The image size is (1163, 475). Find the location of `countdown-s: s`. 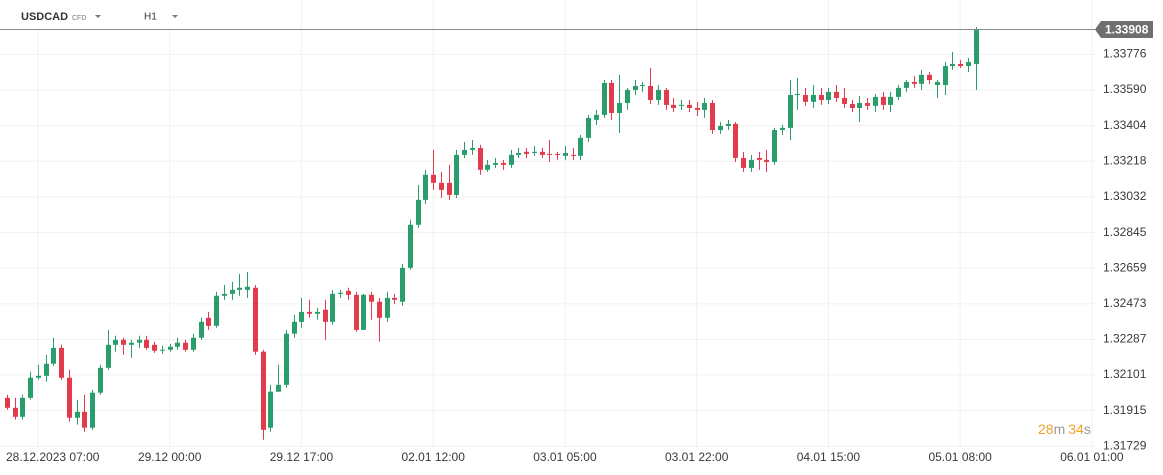

countdown-s: s is located at coordinates (1087, 429).